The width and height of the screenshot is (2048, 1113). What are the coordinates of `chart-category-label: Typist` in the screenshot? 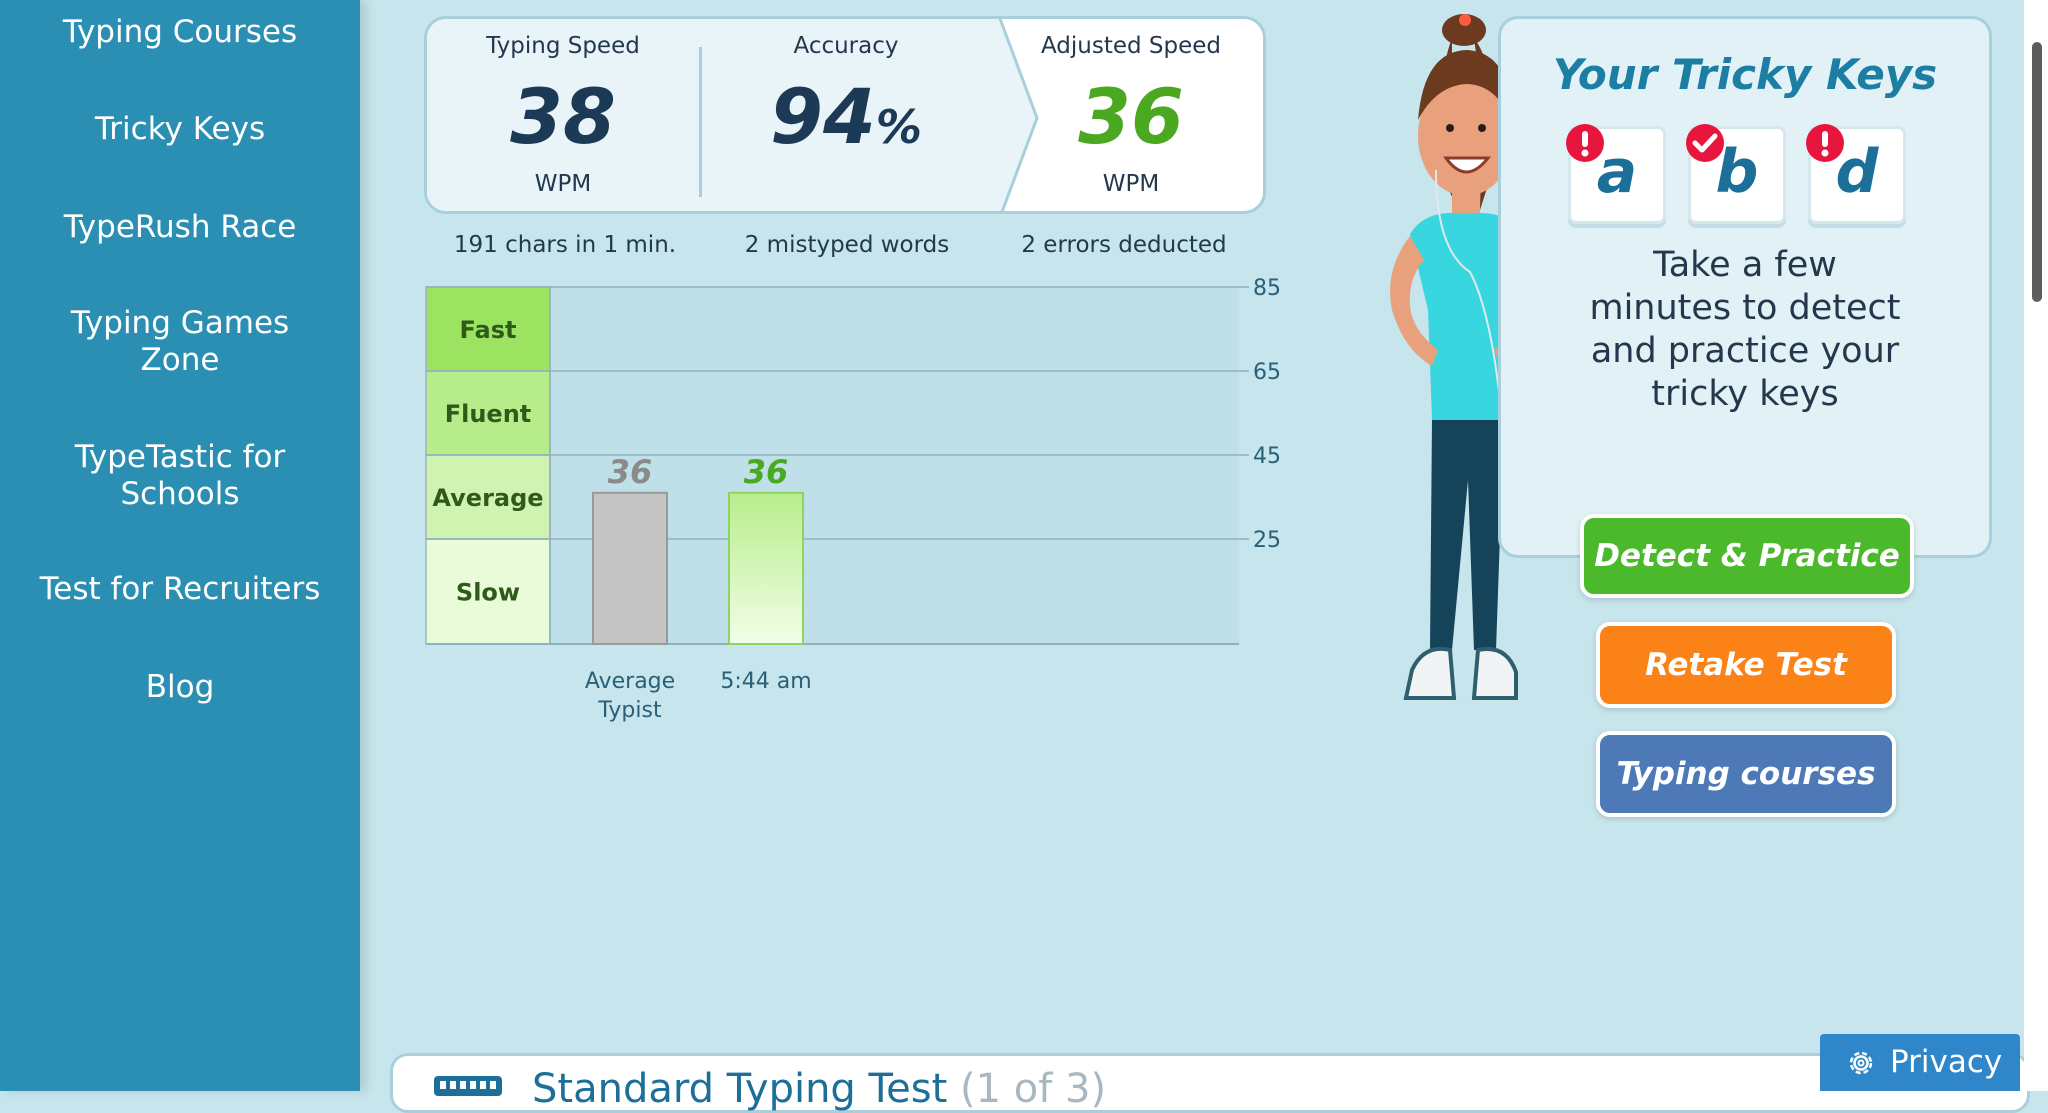 It's located at (629, 710).